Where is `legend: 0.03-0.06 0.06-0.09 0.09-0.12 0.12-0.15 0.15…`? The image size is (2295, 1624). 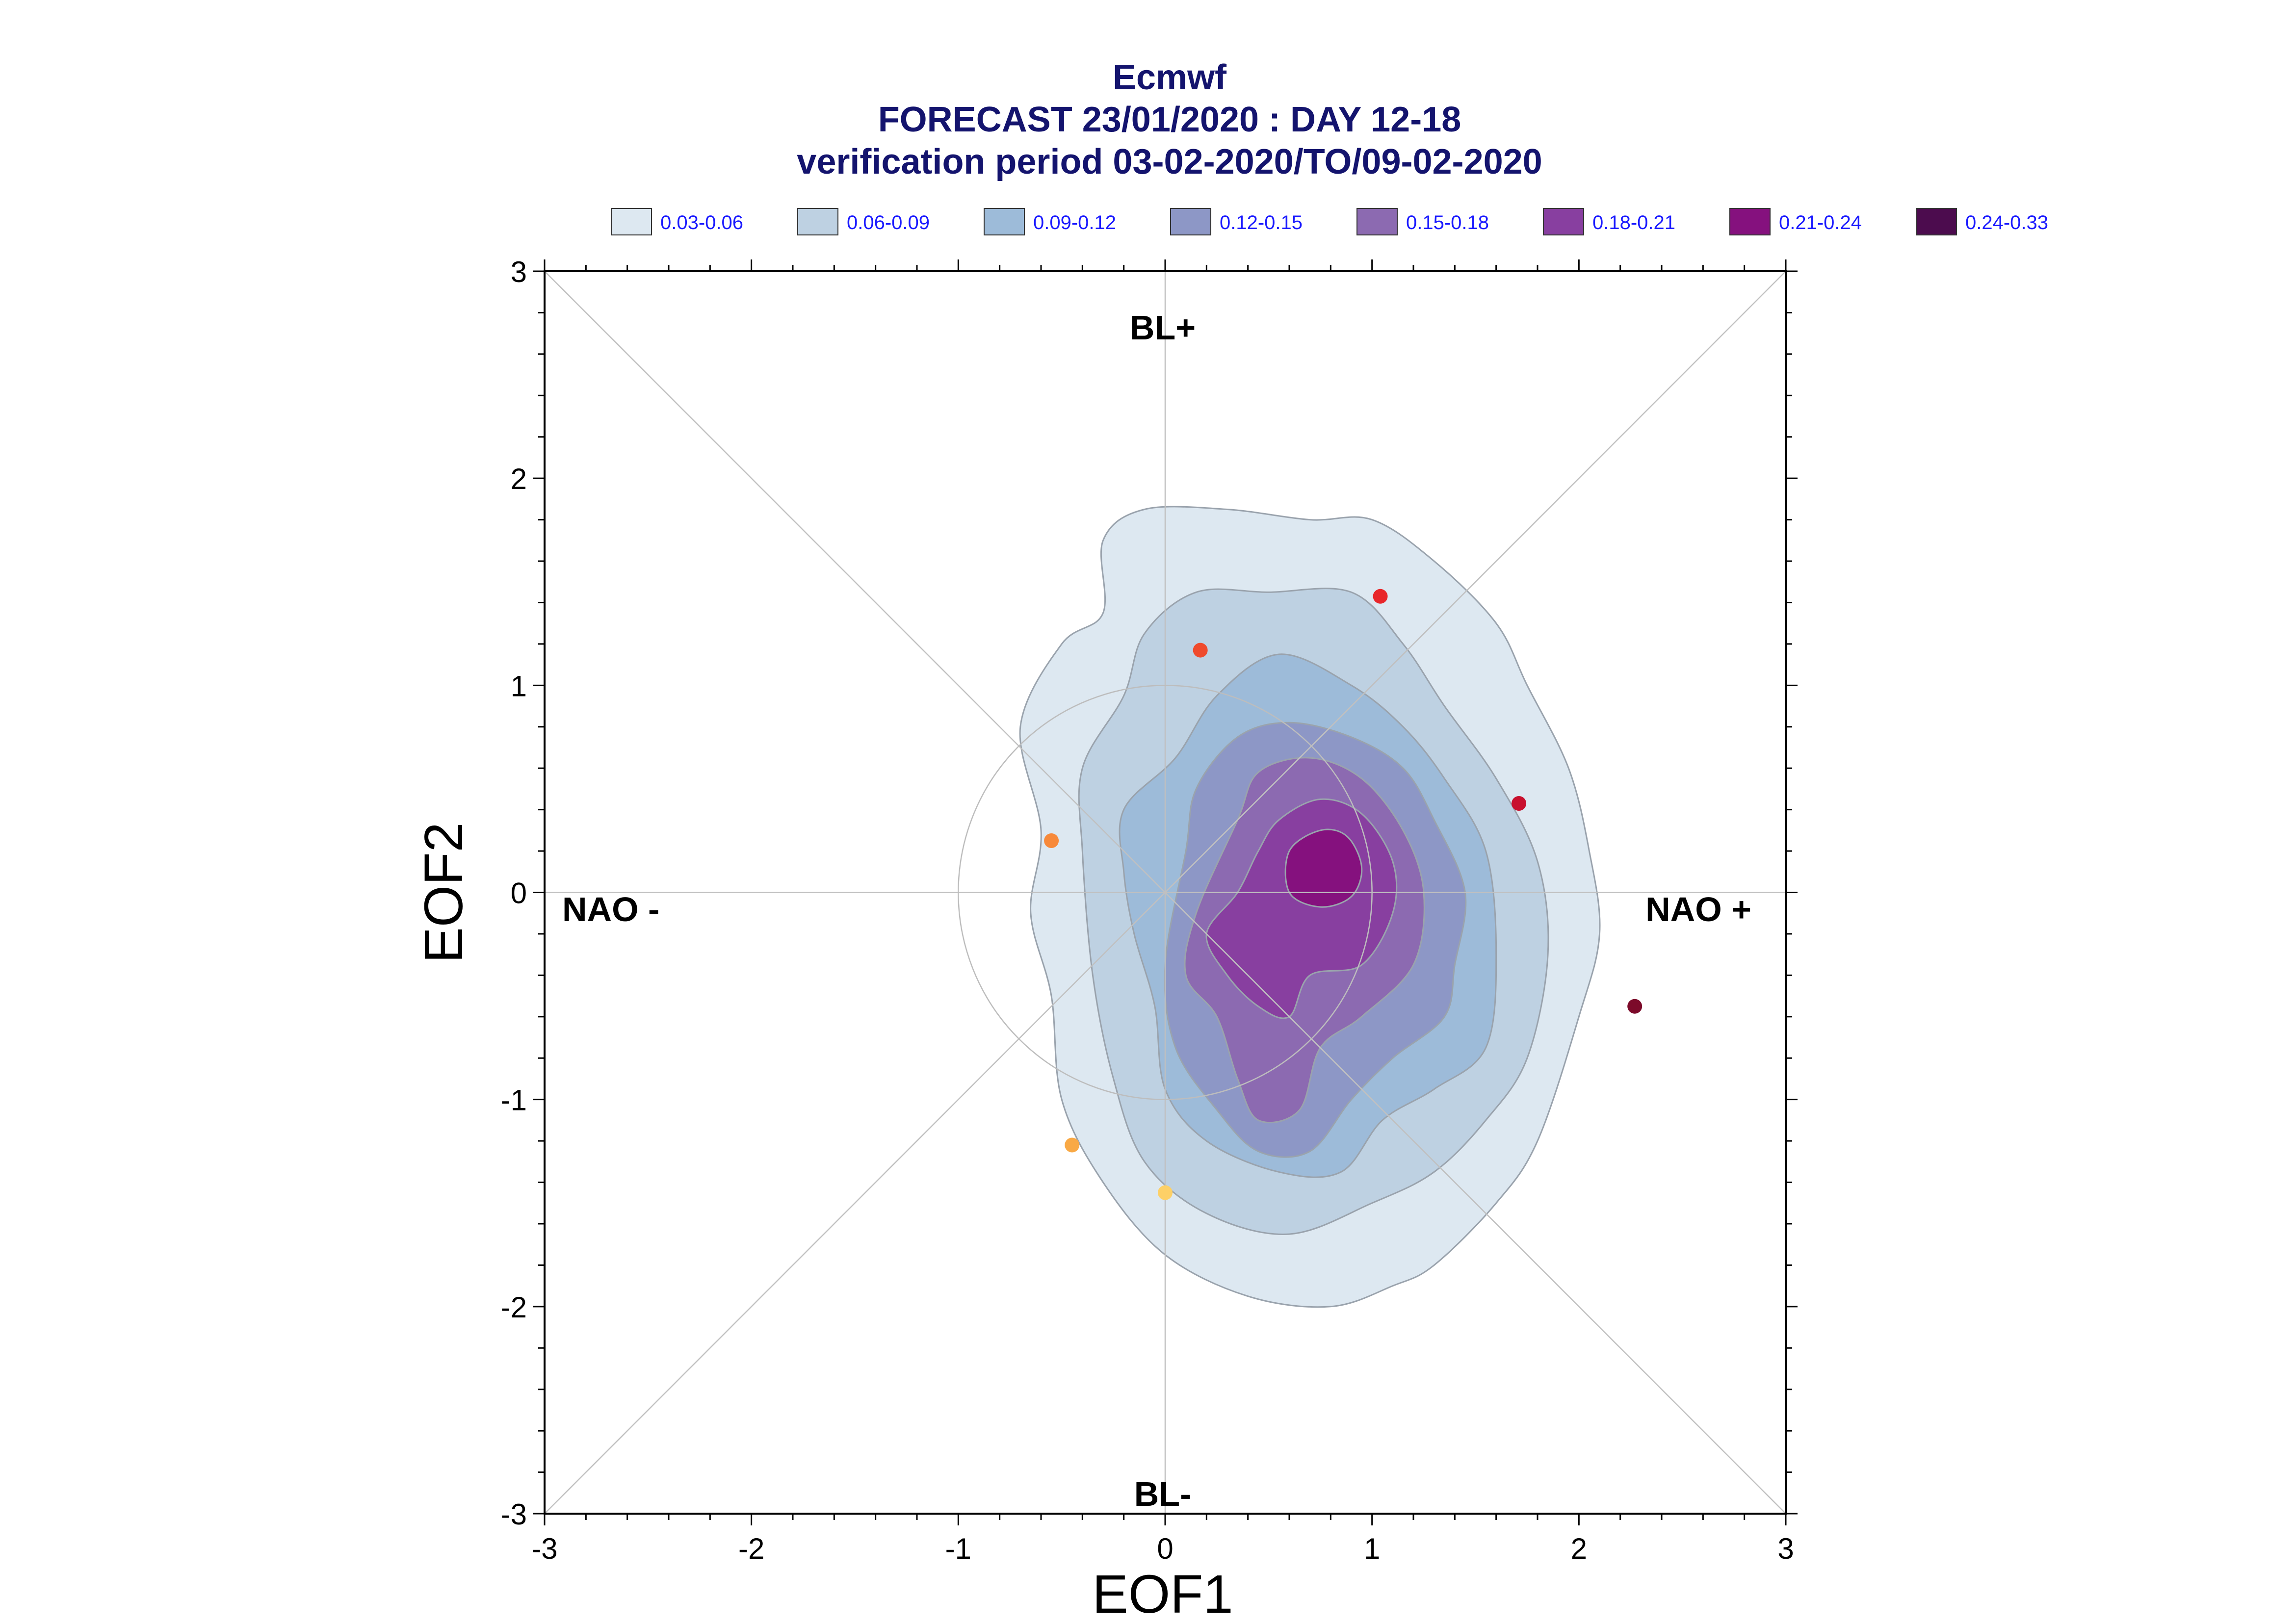 legend: 0.03-0.06 0.06-0.09 0.09-0.12 0.12-0.15 0.15… is located at coordinates (1329, 221).